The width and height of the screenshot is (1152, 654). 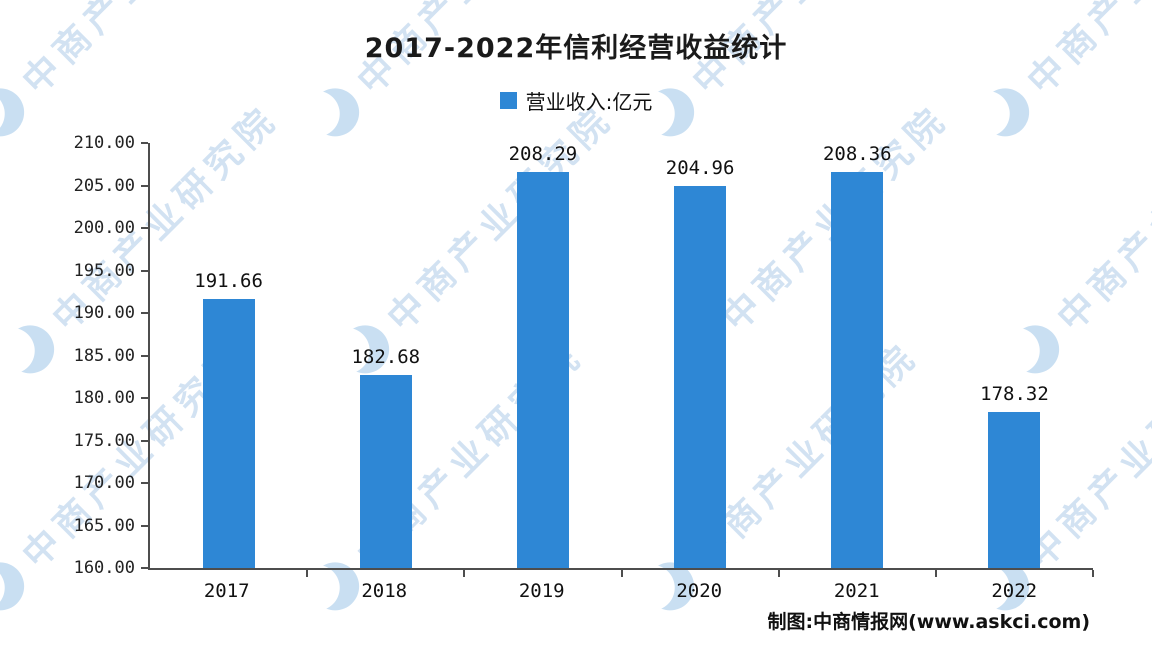 What do you see at coordinates (857, 154) in the screenshot?
I see `bar-value-label: 208.36` at bounding box center [857, 154].